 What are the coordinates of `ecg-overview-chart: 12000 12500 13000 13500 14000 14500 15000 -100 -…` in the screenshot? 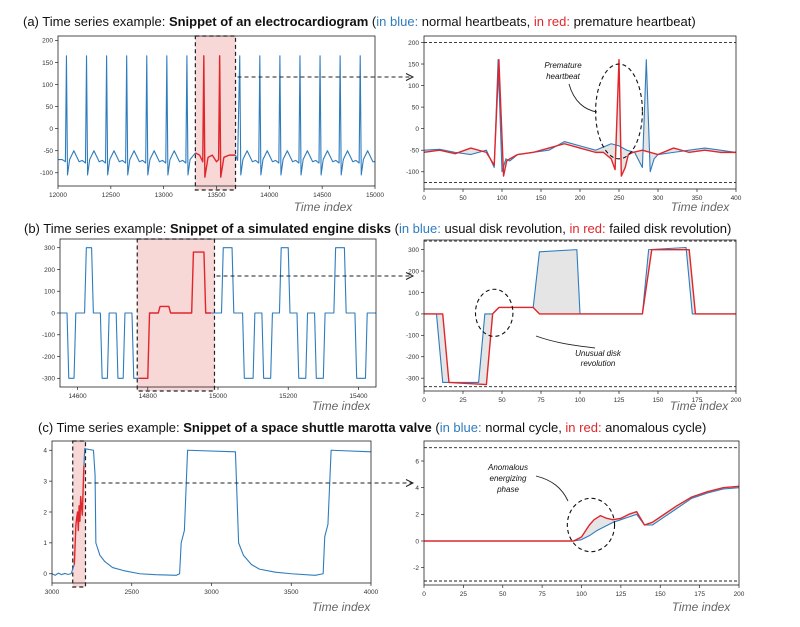 It's located at (212, 117).